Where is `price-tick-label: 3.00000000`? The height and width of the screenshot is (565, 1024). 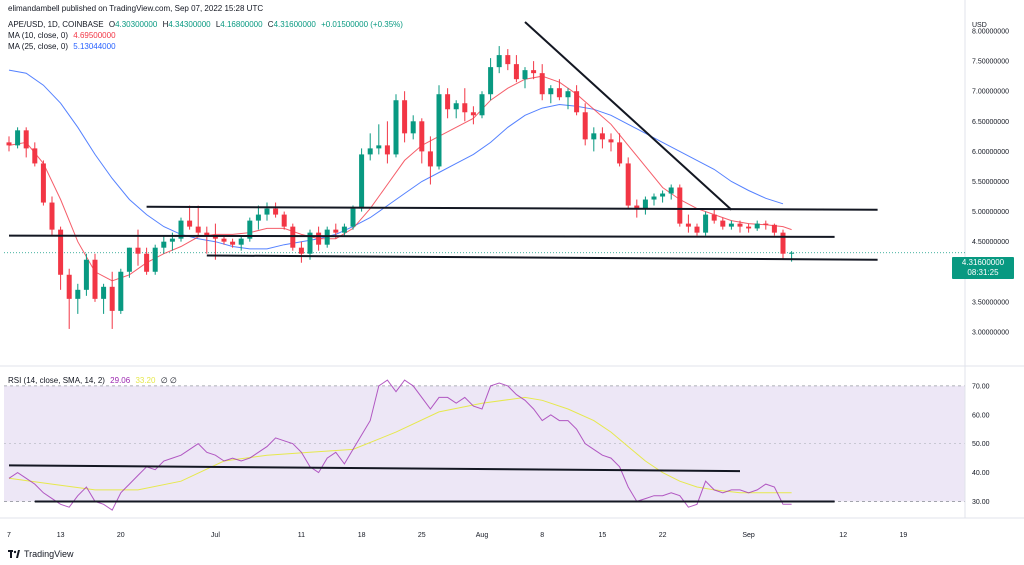 price-tick-label: 3.00000000 is located at coordinates (990, 332).